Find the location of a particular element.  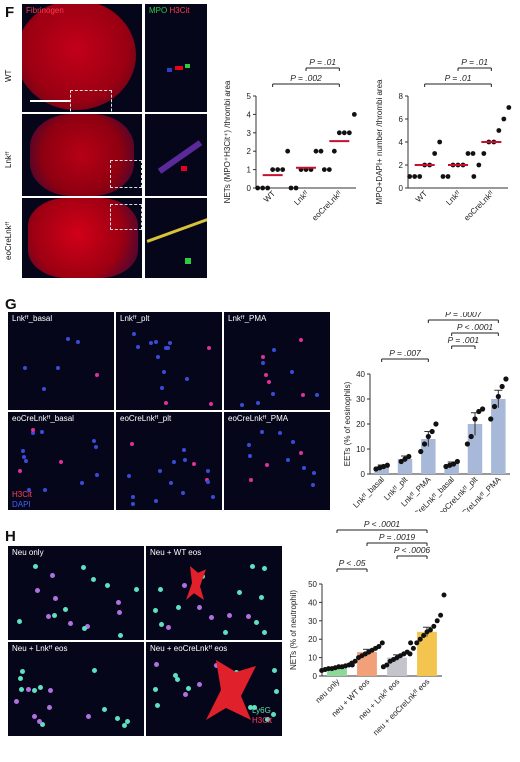

g-image-label: Lnkᶠᶠ_basal is located at coordinates (32, 318).